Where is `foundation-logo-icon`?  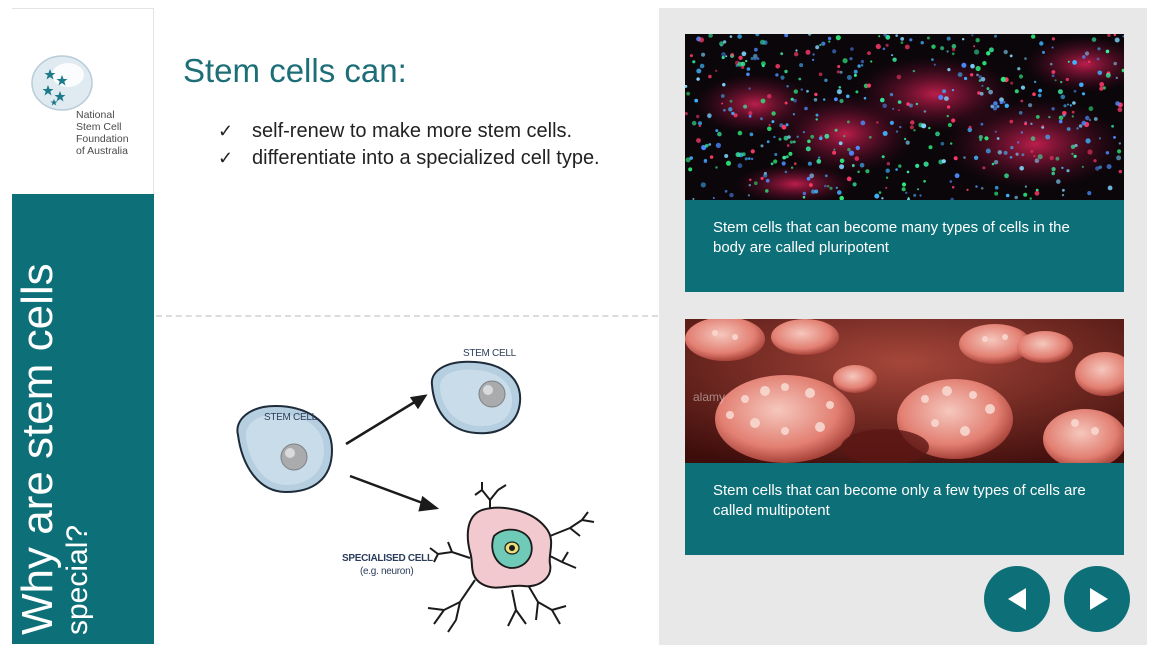 foundation-logo-icon is located at coordinates (62, 83).